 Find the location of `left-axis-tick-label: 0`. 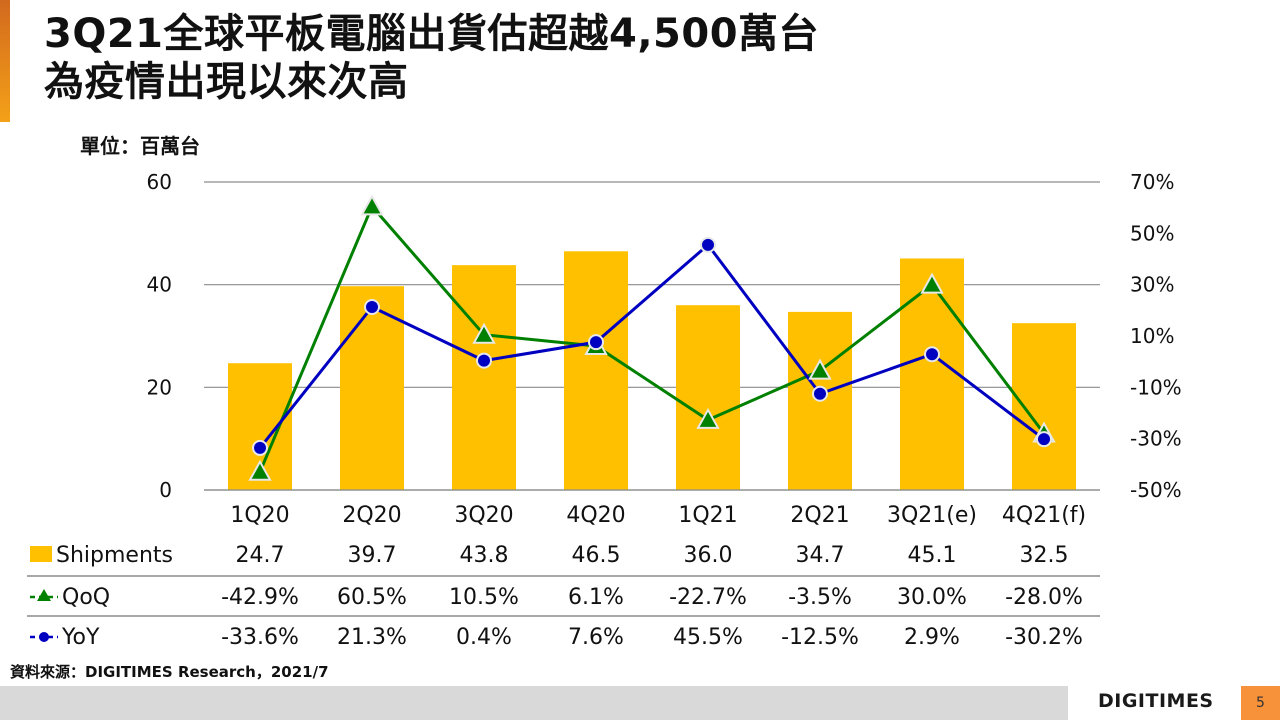

left-axis-tick-label: 0 is located at coordinates (165, 490).